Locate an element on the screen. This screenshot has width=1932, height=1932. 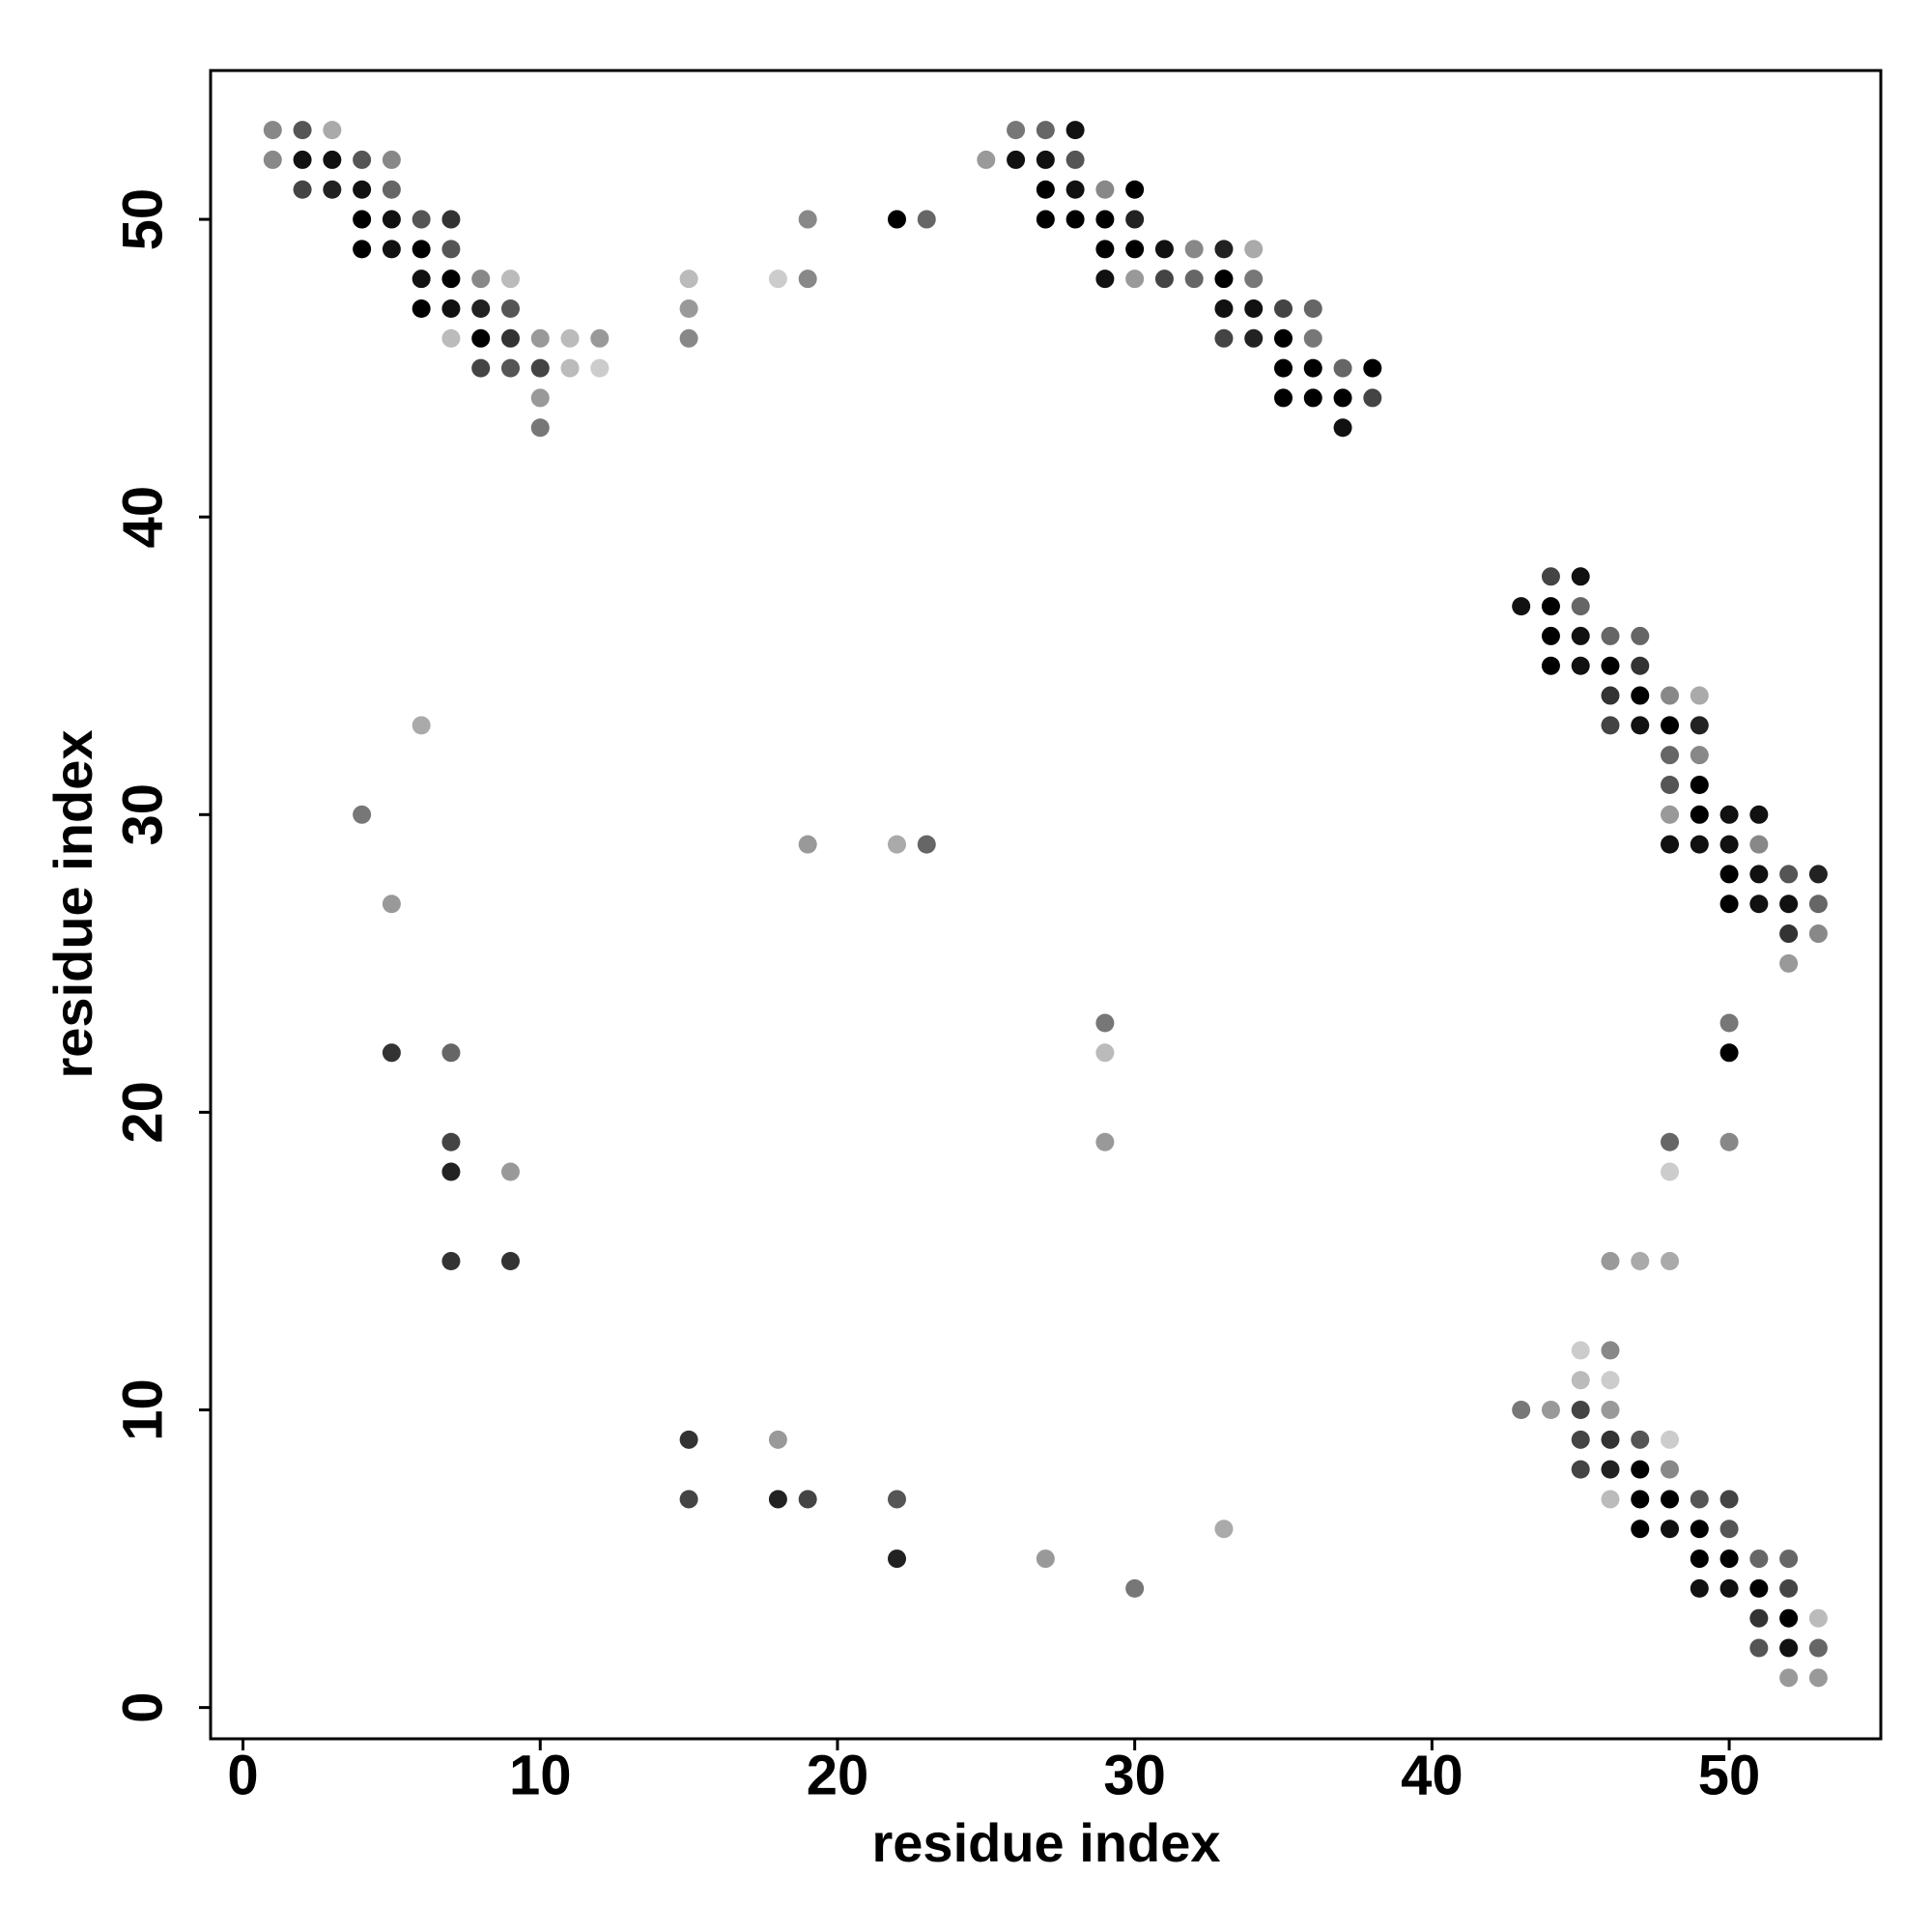
y-tick-label: 50 is located at coordinates (142, 219).